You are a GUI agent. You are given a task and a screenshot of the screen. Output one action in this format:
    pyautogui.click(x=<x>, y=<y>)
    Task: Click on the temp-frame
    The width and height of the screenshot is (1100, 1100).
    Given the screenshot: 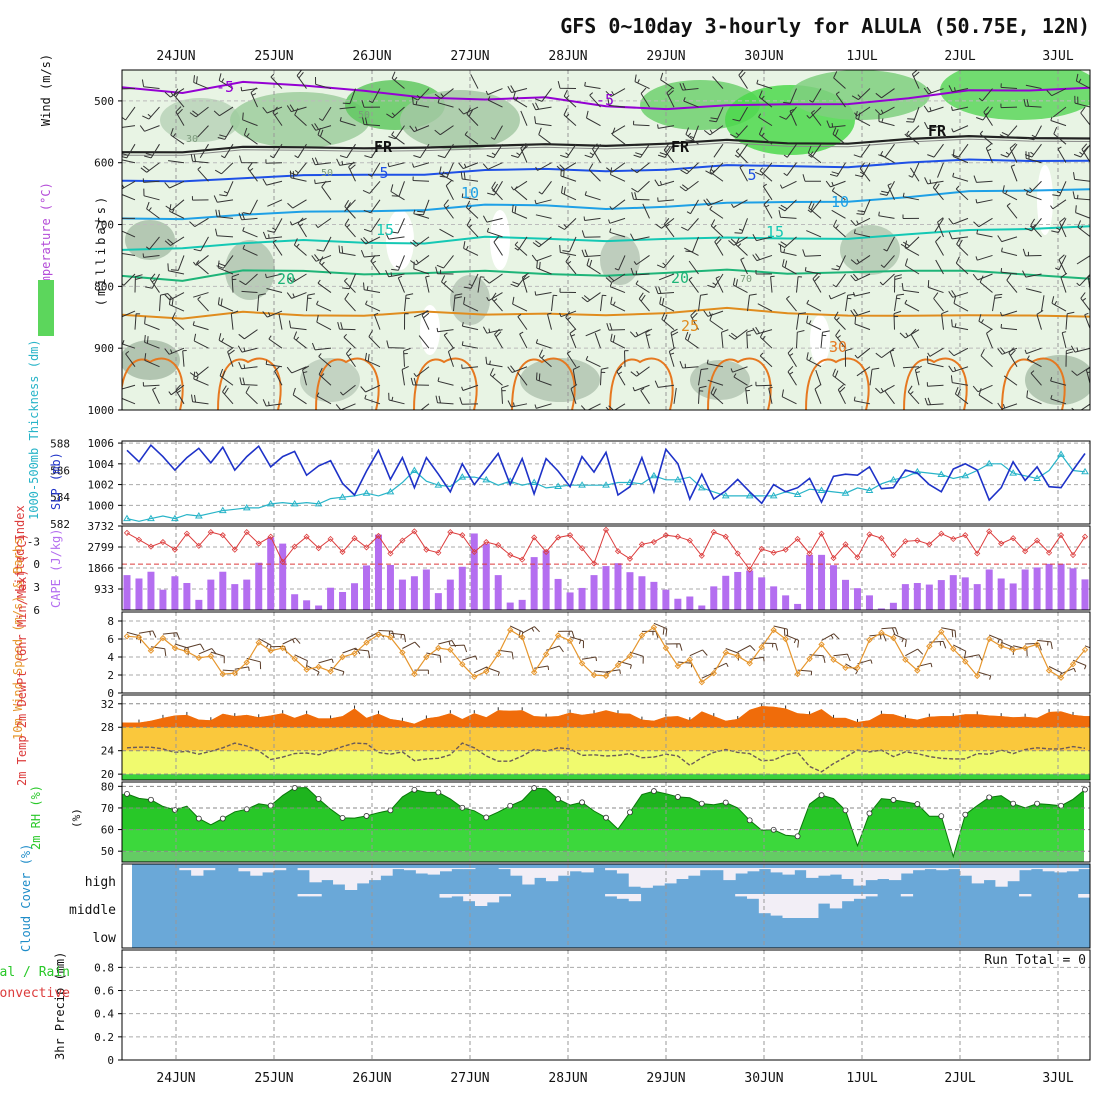 What is the action you would take?
    pyautogui.click(x=606, y=737)
    